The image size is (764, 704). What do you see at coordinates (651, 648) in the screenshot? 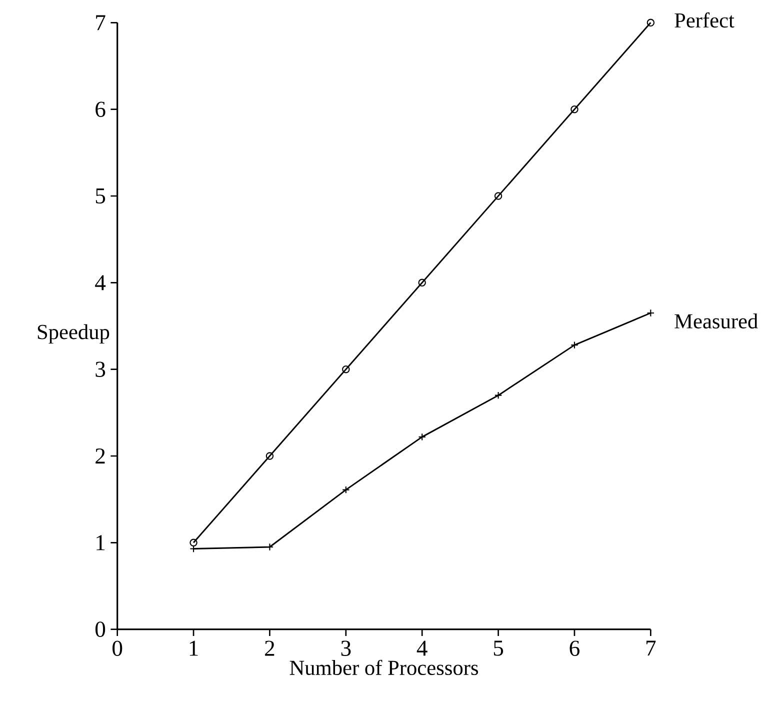
I see `x-tick-label: 7` at bounding box center [651, 648].